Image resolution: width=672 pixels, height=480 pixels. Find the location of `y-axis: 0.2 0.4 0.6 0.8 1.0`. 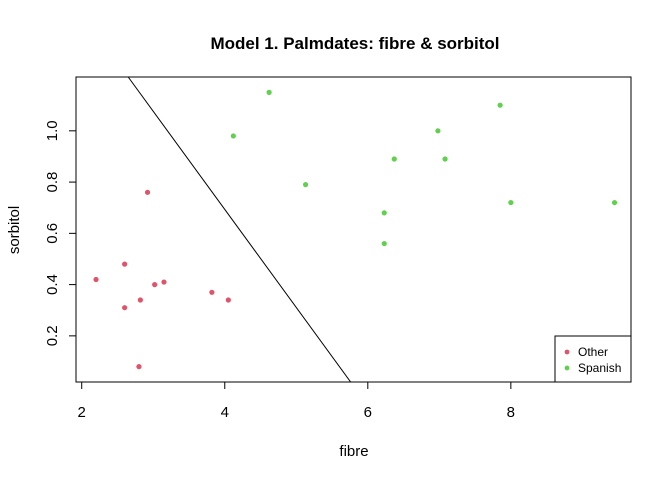

y-axis: 0.2 0.4 0.6 0.8 1.0 is located at coordinates (60, 233).